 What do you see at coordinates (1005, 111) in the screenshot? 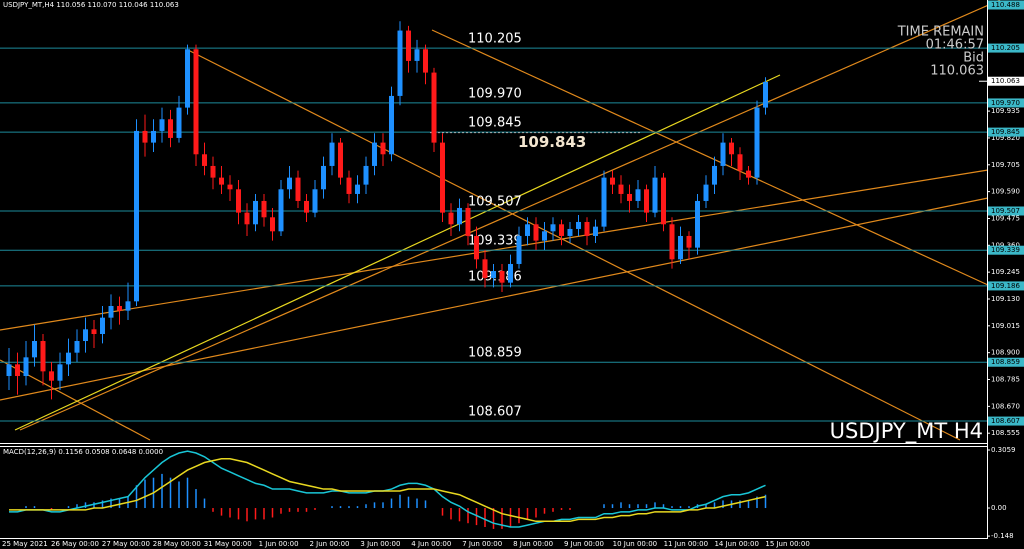
I see `y-tick-label: 109.935` at bounding box center [1005, 111].